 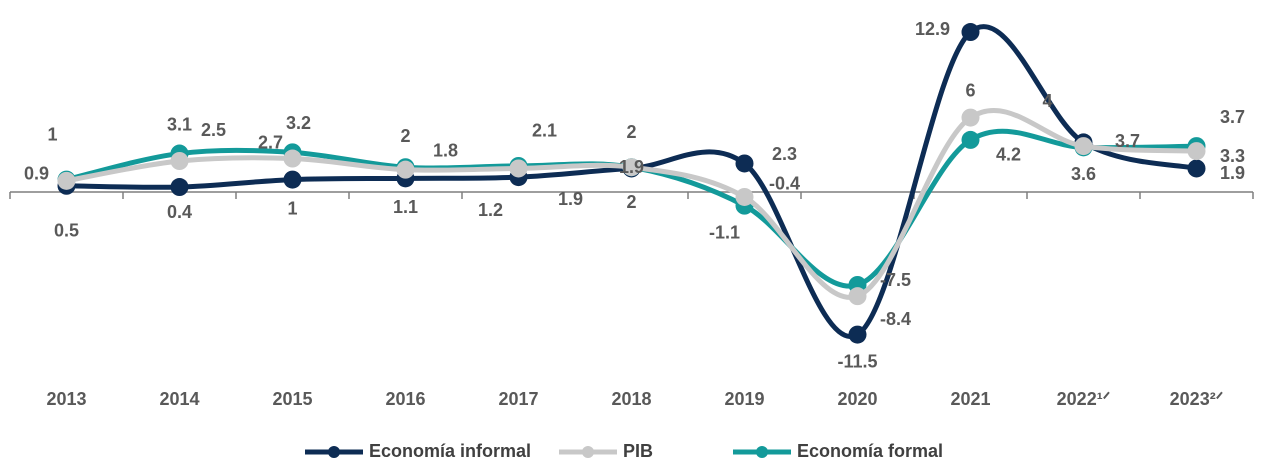 What do you see at coordinates (490, 210) in the screenshot?
I see `data-label: 1.2` at bounding box center [490, 210].